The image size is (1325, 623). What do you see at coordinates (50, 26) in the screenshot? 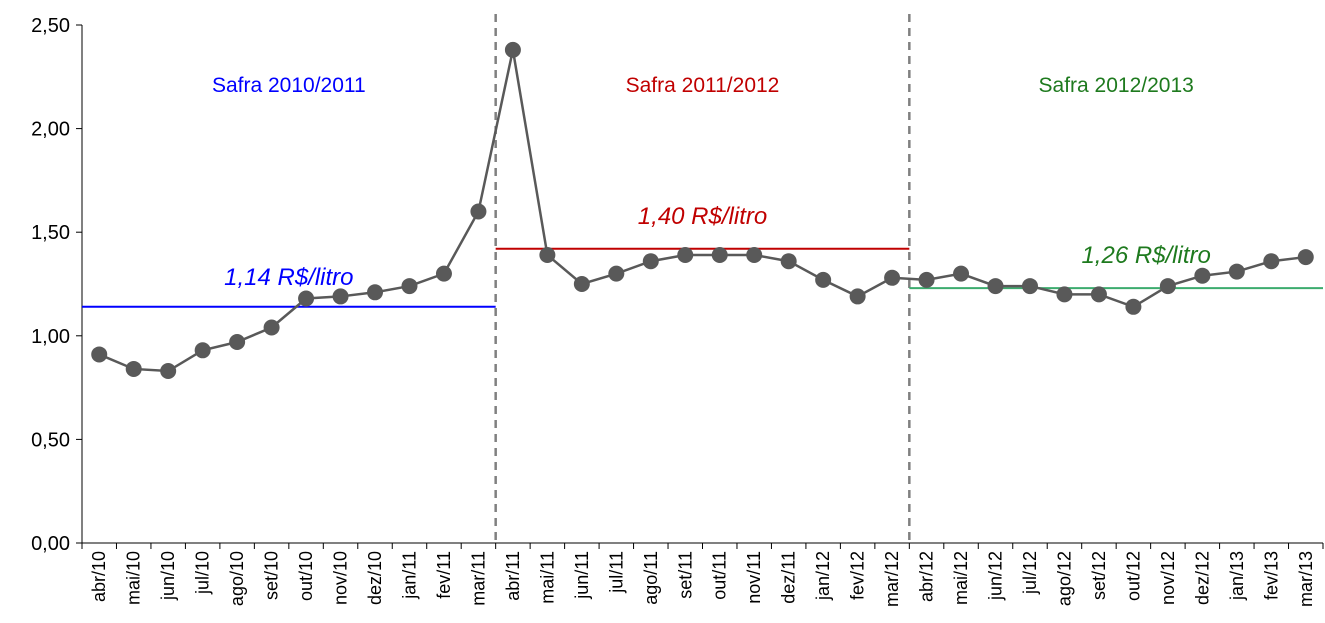
I see `y-tick-label: 2,50` at bounding box center [50, 26].